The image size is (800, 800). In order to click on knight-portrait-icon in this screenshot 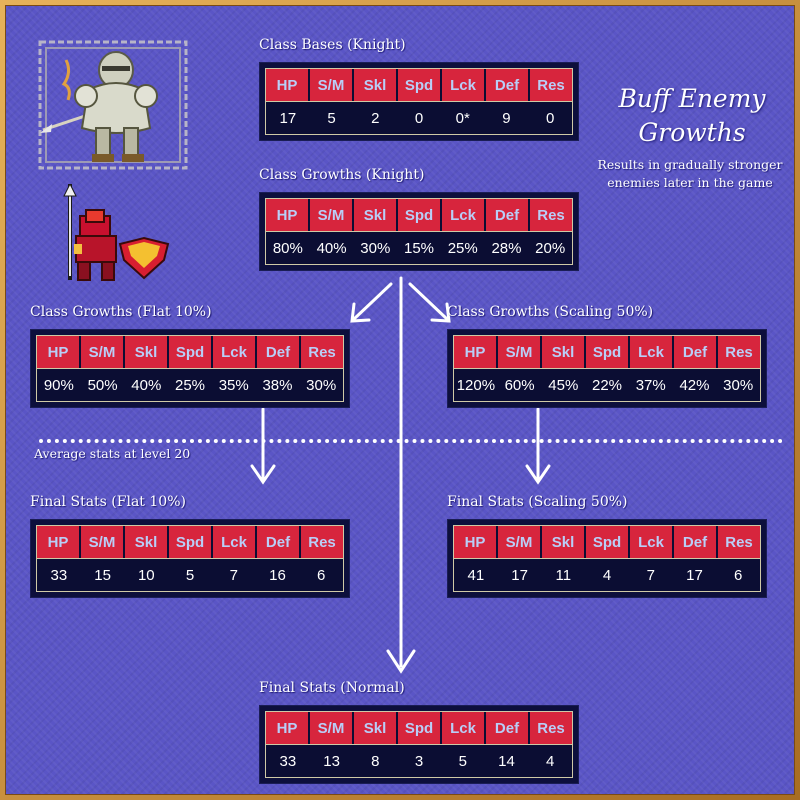, I will do `click(113, 105)`.